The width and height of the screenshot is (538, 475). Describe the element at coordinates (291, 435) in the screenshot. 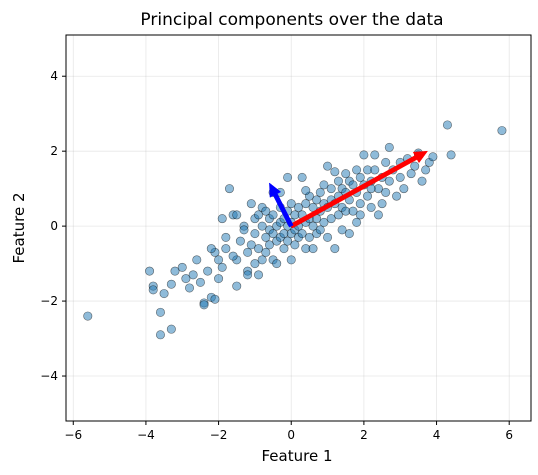

I see `x-tick-label: 0` at that location.